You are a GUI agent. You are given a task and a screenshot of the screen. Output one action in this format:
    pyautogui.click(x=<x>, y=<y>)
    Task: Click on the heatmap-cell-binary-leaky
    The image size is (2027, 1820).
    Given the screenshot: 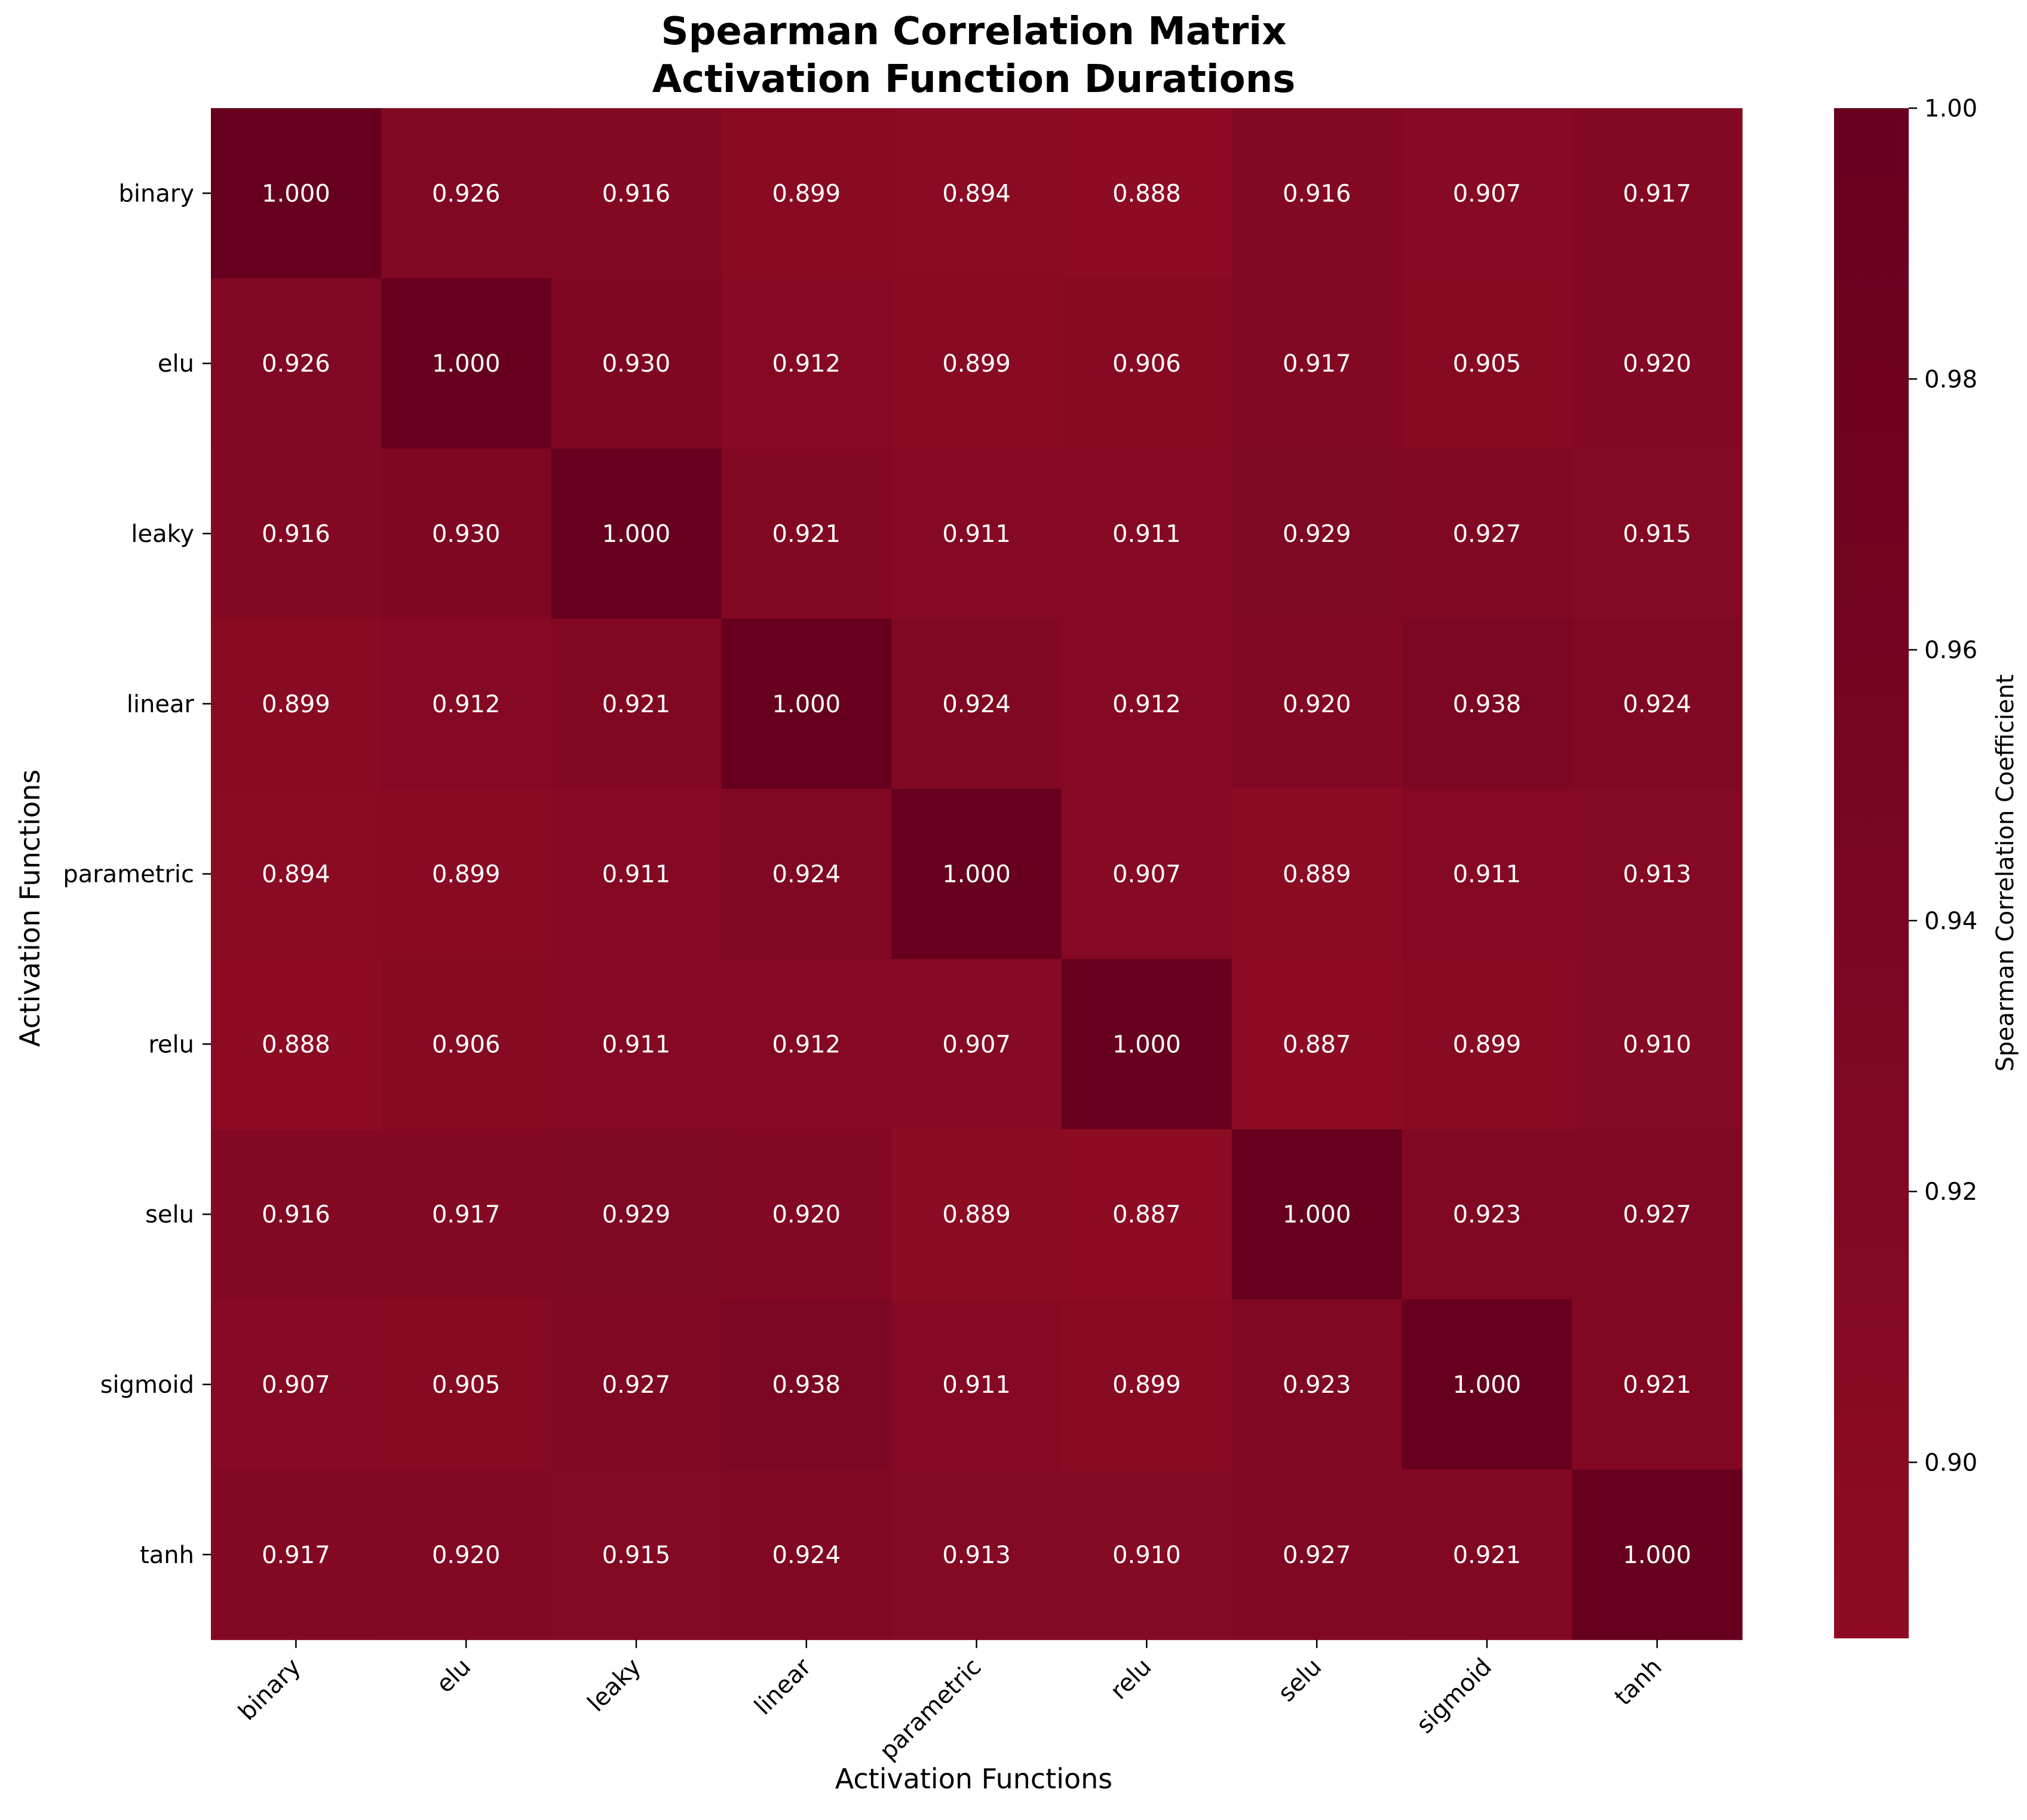 What is the action you would take?
    pyautogui.click(x=636, y=193)
    